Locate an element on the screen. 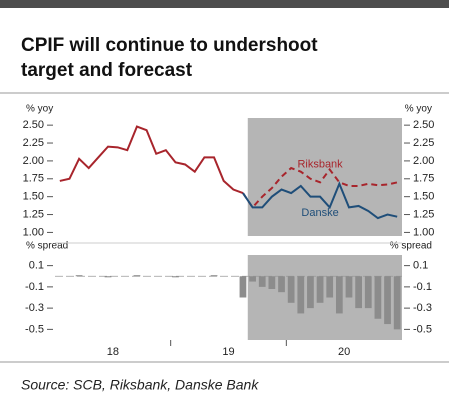 This screenshot has height=412, width=449. source: Source: SCB, Riksbank, Danske Bank is located at coordinates (140, 385).